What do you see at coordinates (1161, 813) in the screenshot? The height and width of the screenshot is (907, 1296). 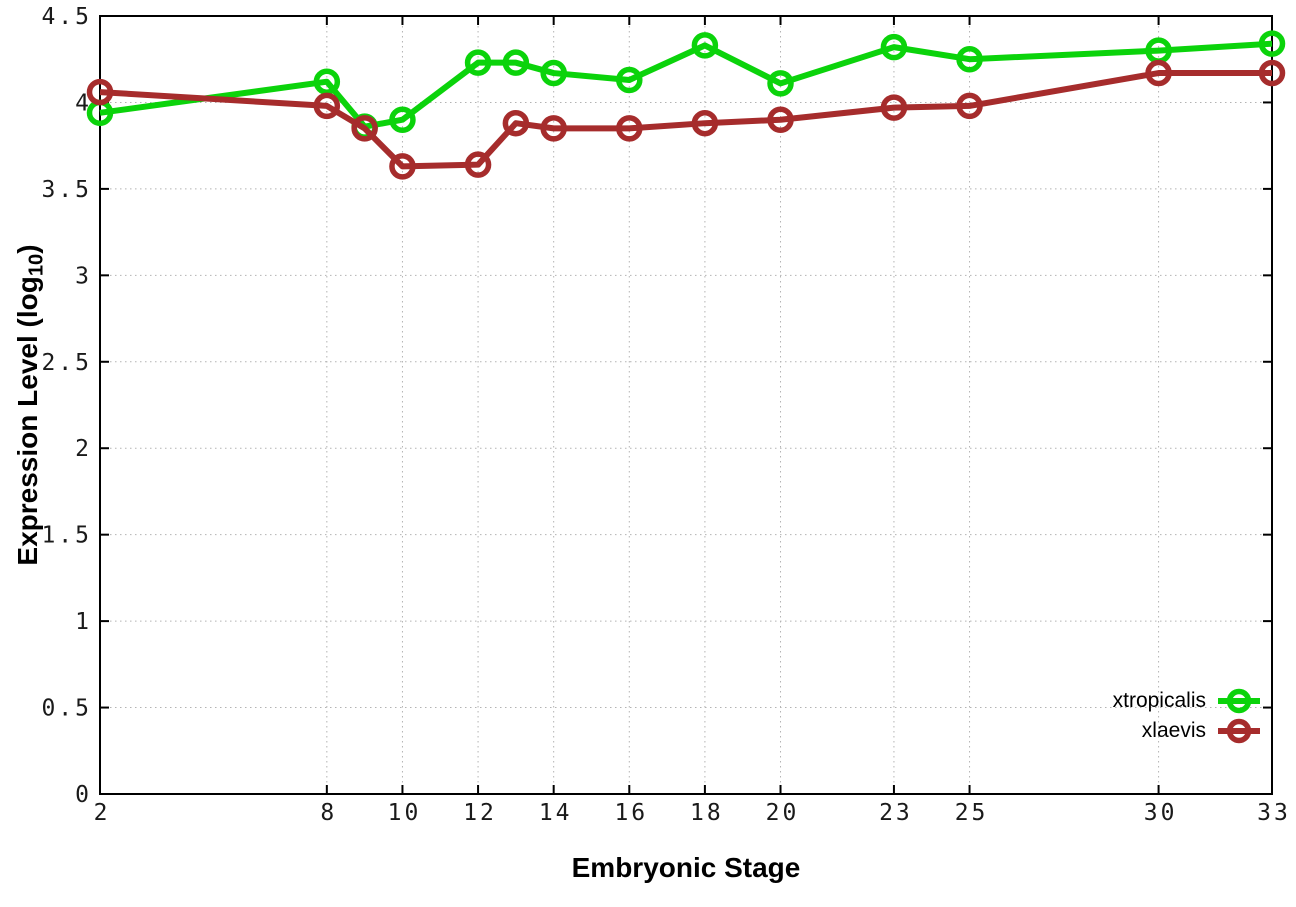 I see `x-tick-label: 30` at bounding box center [1161, 813].